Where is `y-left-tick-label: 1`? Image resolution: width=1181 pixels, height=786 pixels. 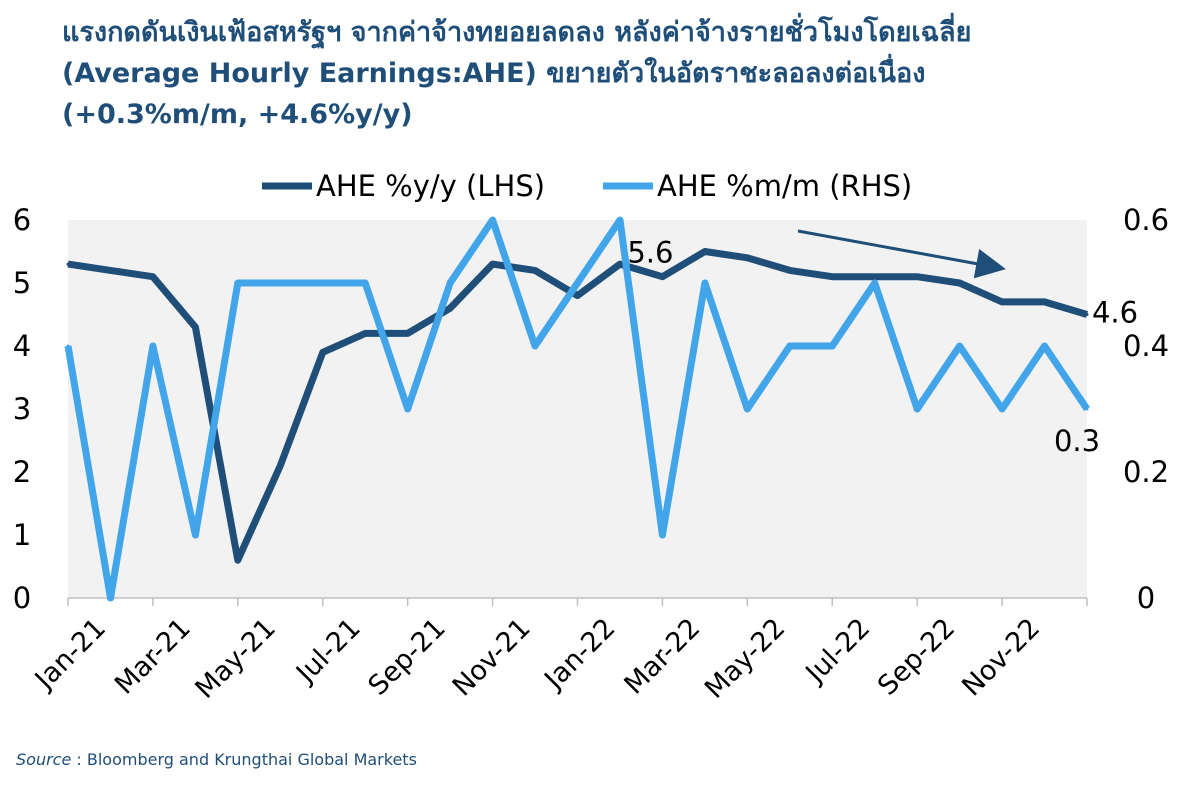
y-left-tick-label: 1 is located at coordinates (22, 535).